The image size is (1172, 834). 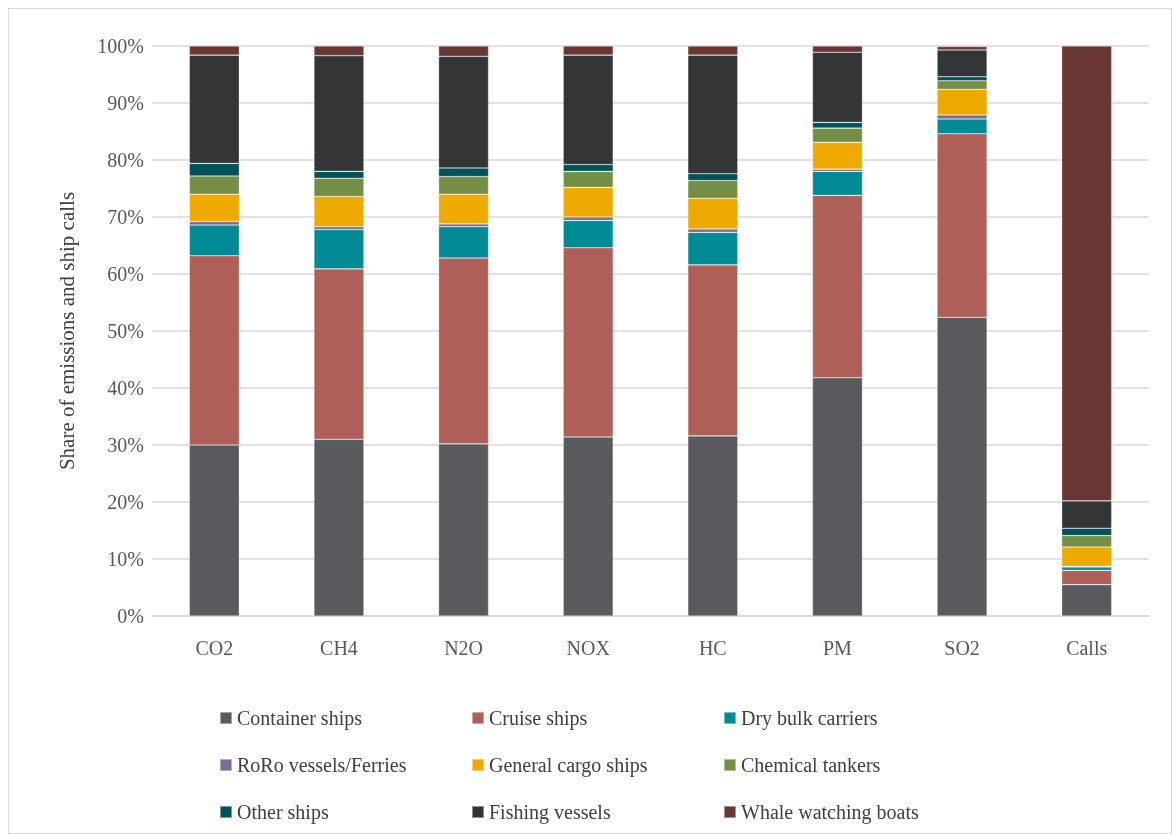 What do you see at coordinates (588, 648) in the screenshot?
I see `x-tick-label: NOX` at bounding box center [588, 648].